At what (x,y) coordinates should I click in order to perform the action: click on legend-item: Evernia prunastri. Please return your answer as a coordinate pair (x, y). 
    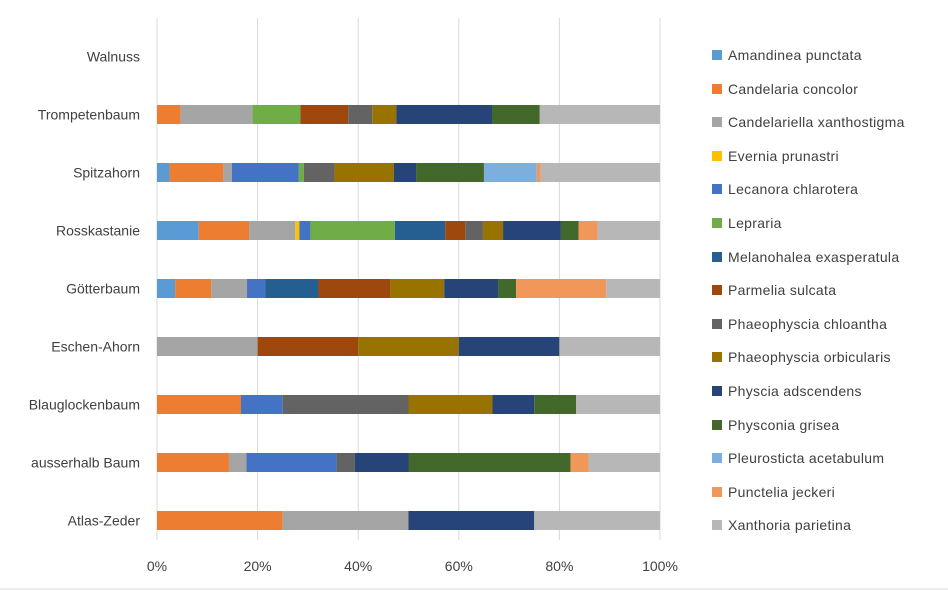
    Looking at the image, I should click on (775, 156).